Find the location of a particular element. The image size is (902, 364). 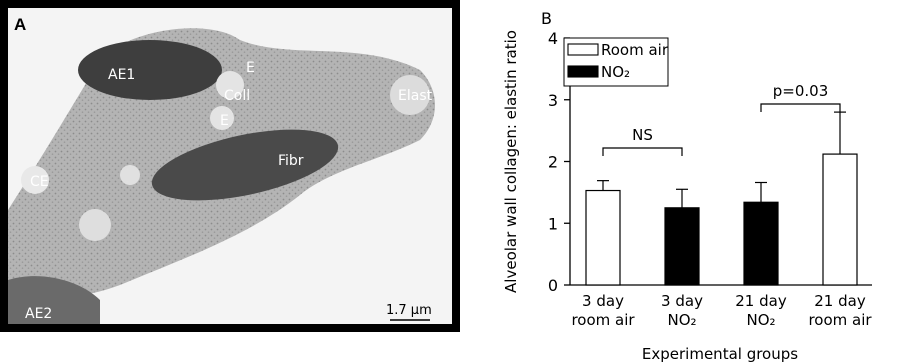

ae1-cell is located at coordinates (150, 70).